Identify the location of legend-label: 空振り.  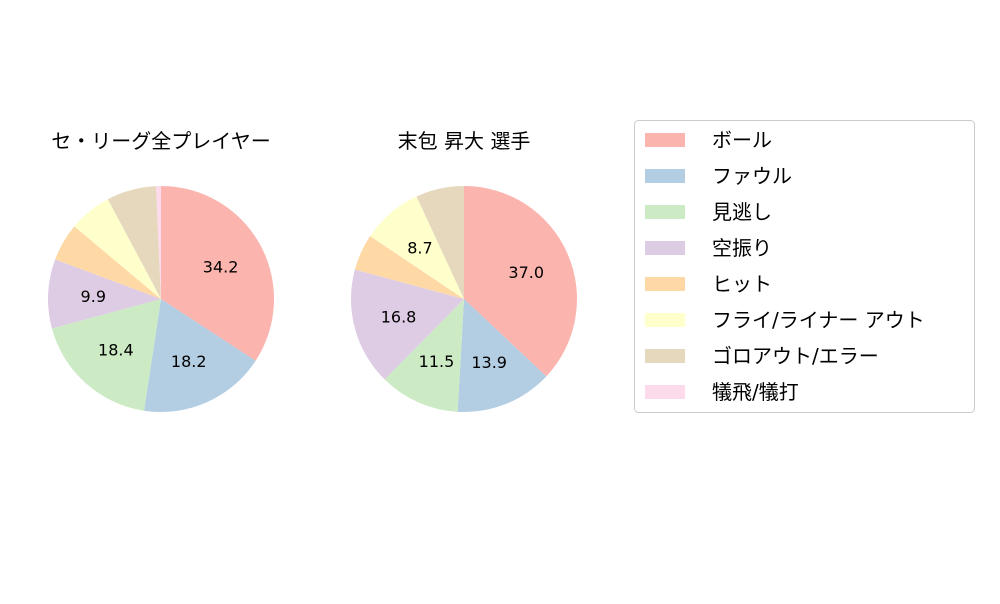
(742, 248).